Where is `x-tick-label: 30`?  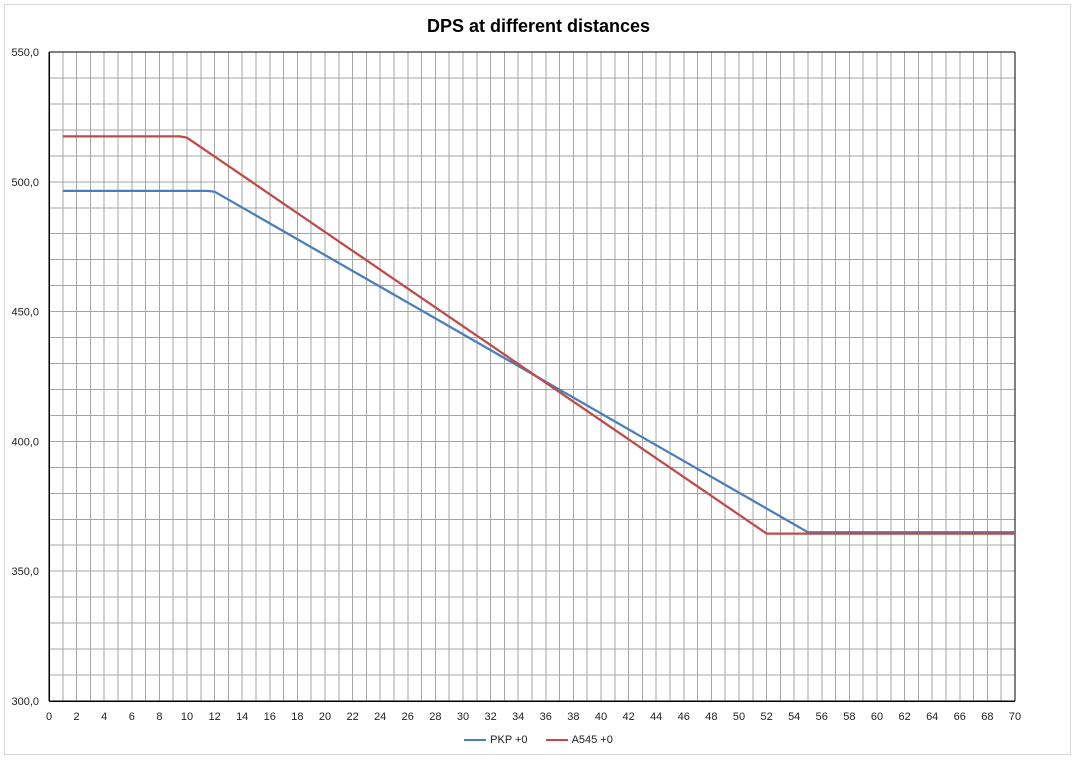
x-tick-label: 30 is located at coordinates (463, 717).